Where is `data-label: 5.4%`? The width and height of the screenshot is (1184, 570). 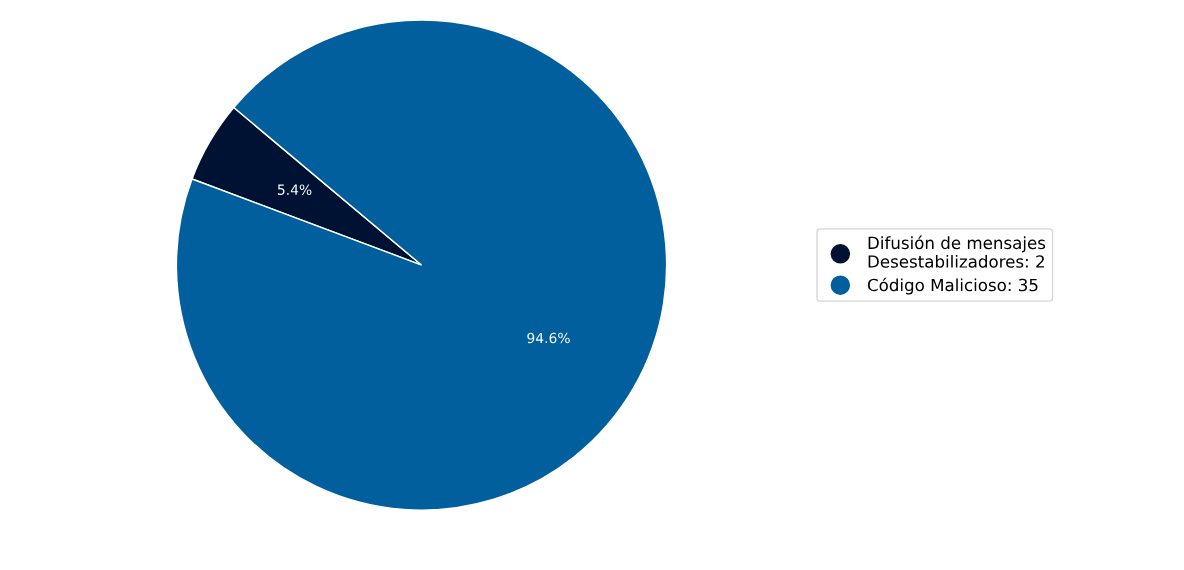 data-label: 5.4% is located at coordinates (294, 189).